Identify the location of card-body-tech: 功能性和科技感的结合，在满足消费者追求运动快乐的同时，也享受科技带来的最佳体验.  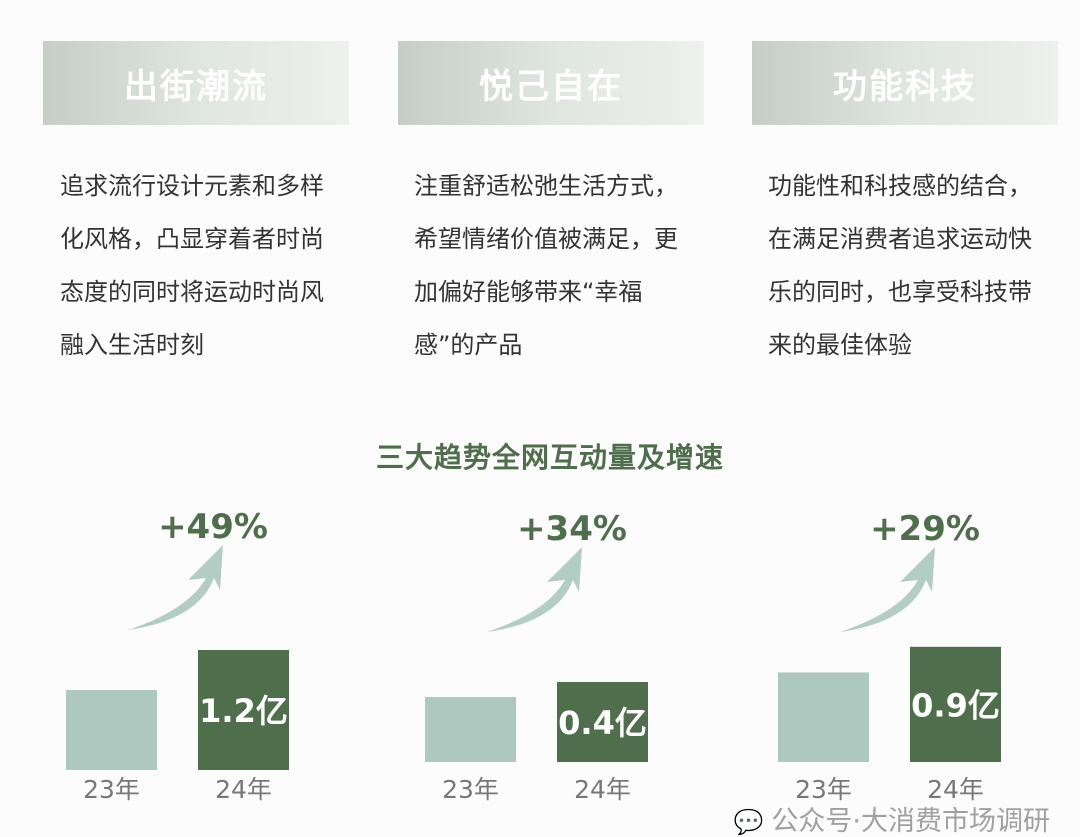
(900, 265).